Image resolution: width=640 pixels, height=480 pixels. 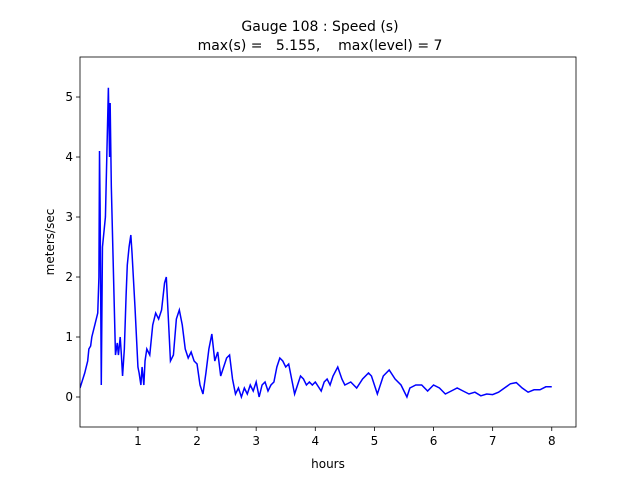 I want to click on y-axis-label: meters/sec, so click(x=50, y=242).